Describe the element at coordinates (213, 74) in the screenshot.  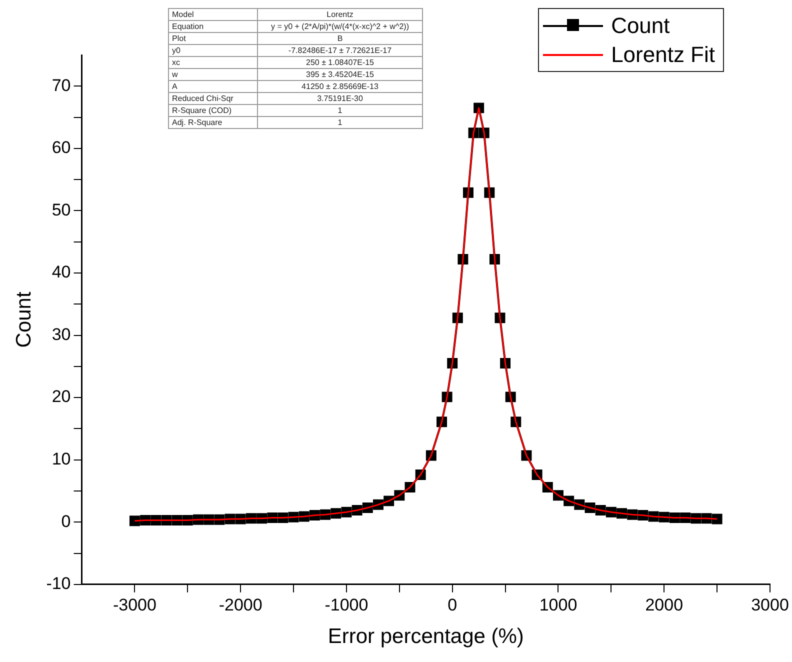
I see `annotation: w` at that location.